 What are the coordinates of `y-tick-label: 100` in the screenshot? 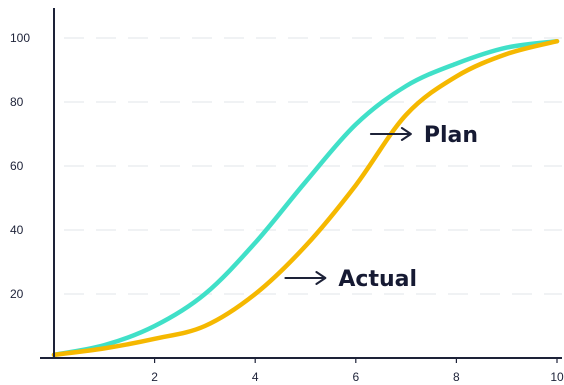 It's located at (20, 38).